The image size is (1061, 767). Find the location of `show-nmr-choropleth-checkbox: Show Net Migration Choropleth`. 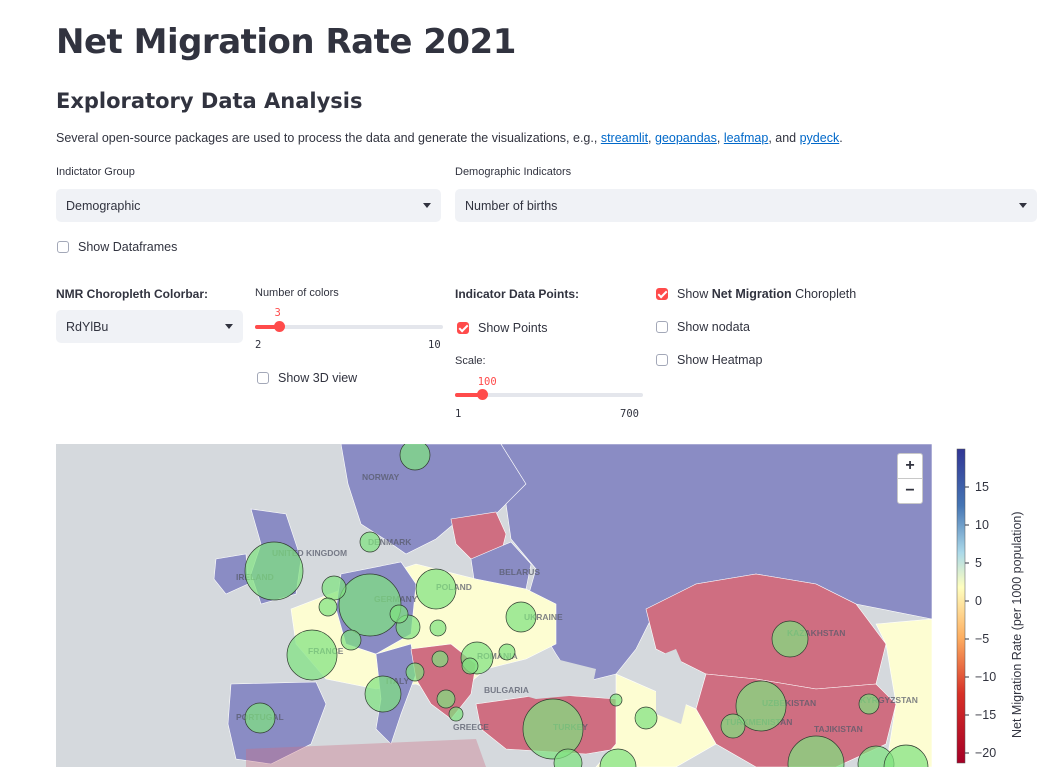

show-nmr-choropleth-checkbox: Show Net Migration Choropleth is located at coordinates (756, 294).